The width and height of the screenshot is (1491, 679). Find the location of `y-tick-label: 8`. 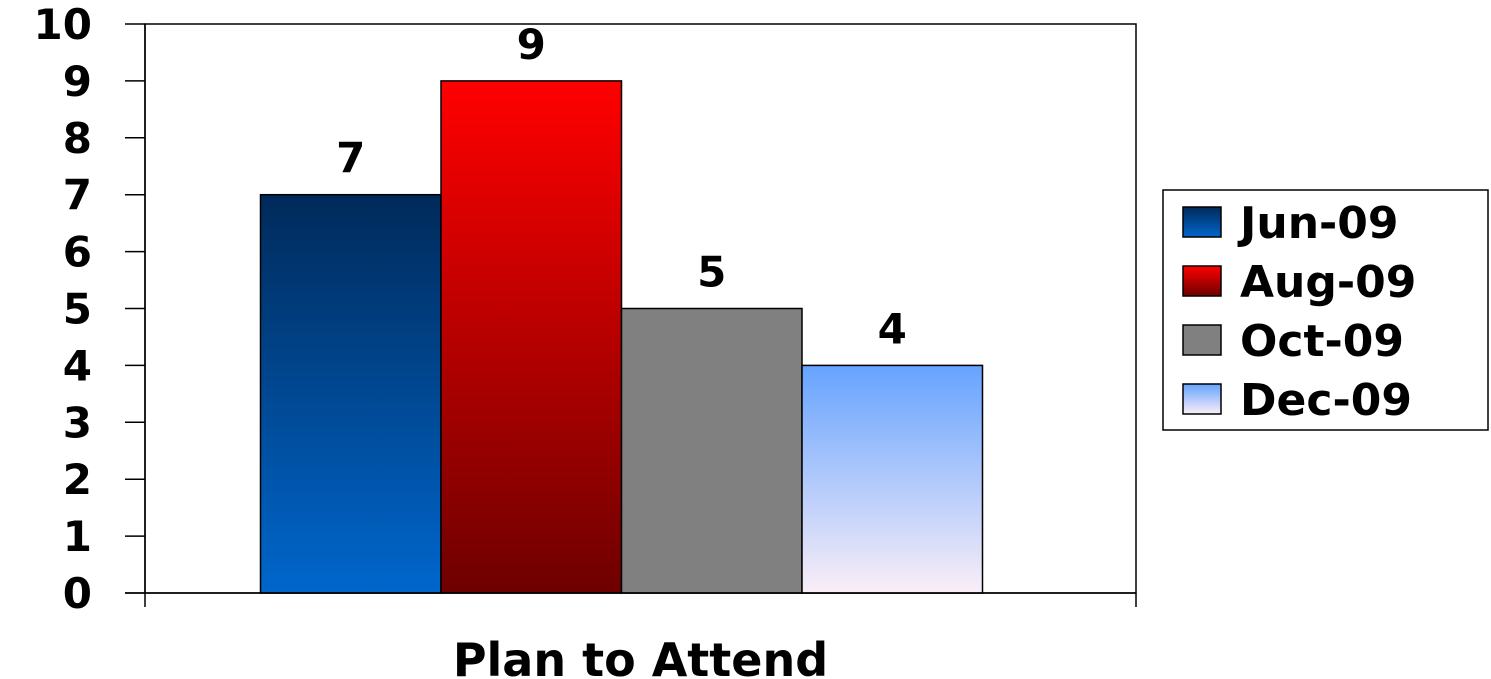

y-tick-label: 8 is located at coordinates (77, 138).